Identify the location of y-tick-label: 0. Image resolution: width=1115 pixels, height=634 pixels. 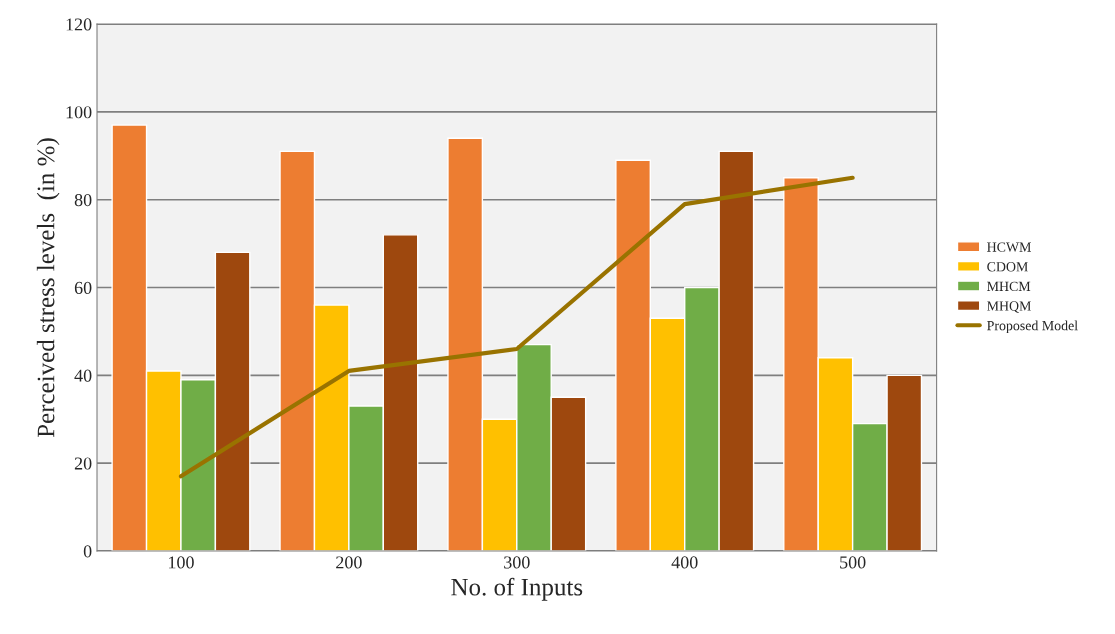
(87, 551).